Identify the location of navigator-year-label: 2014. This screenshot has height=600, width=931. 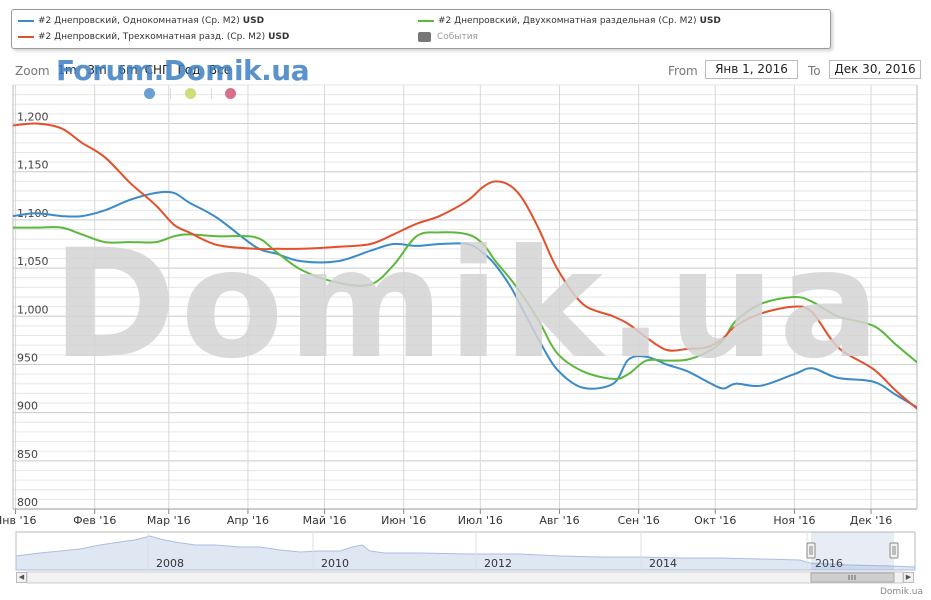
(663, 563).